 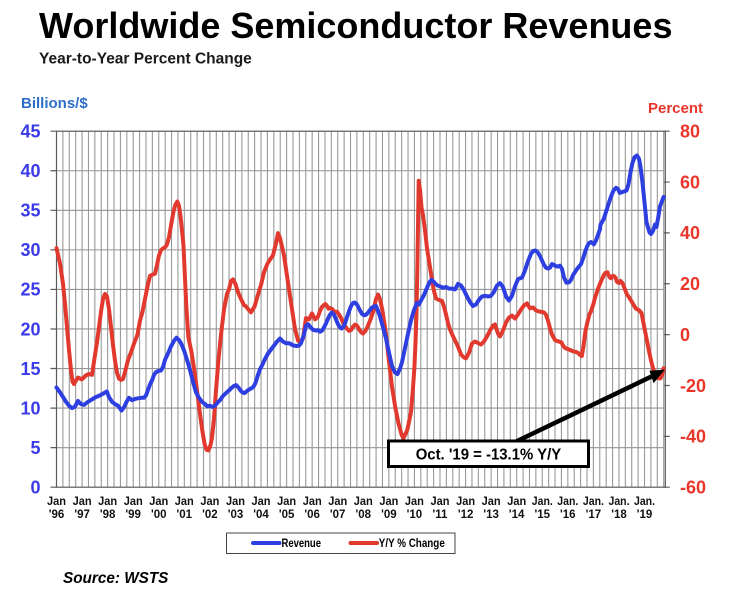 I want to click on svg-text: '98, so click(x=108, y=515).